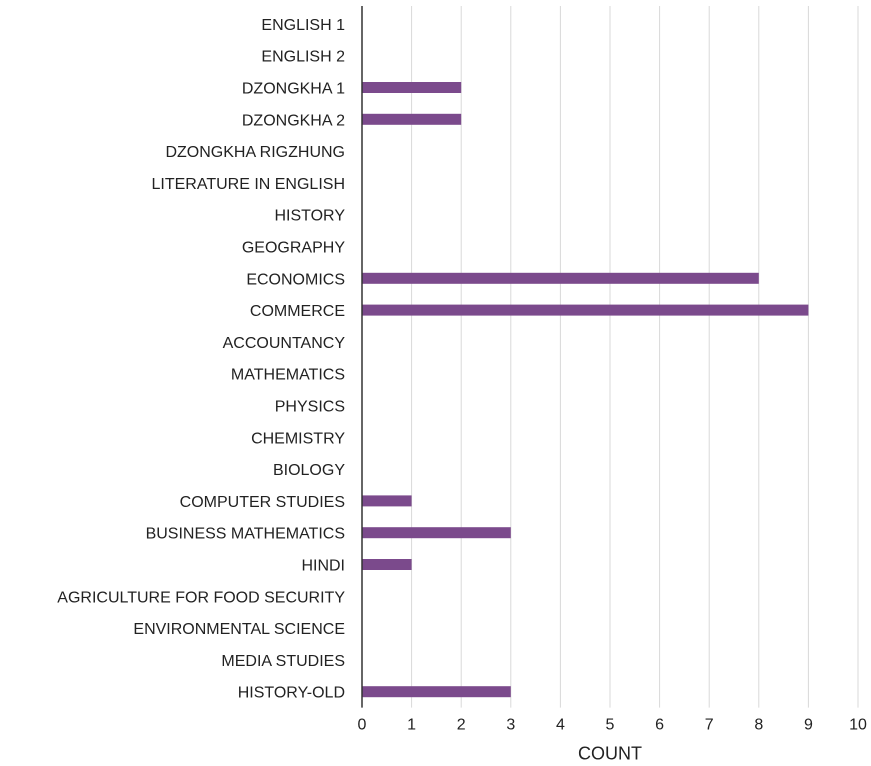 Image resolution: width=871 pixels, height=766 pixels. Describe the element at coordinates (411, 725) in the screenshot. I see `x-tick-label: 1` at that location.